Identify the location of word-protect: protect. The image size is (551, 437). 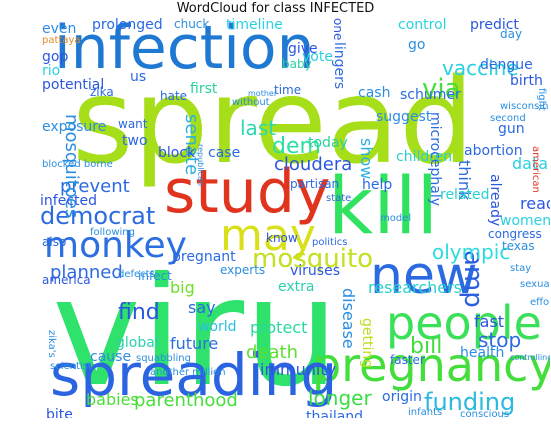
(279, 327).